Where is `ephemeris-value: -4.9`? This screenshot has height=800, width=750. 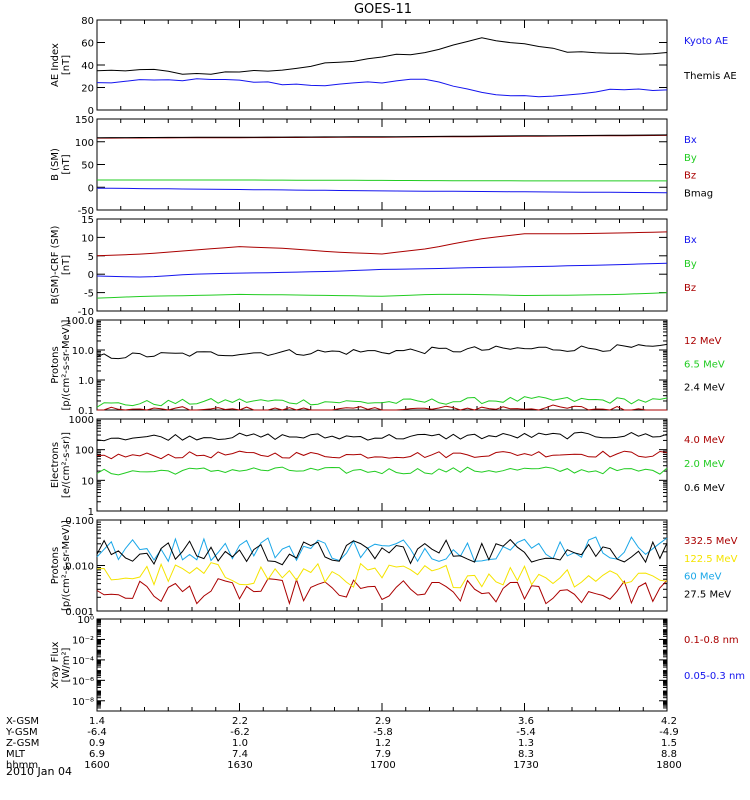
ephemeris-value: -4.9 is located at coordinates (669, 732).